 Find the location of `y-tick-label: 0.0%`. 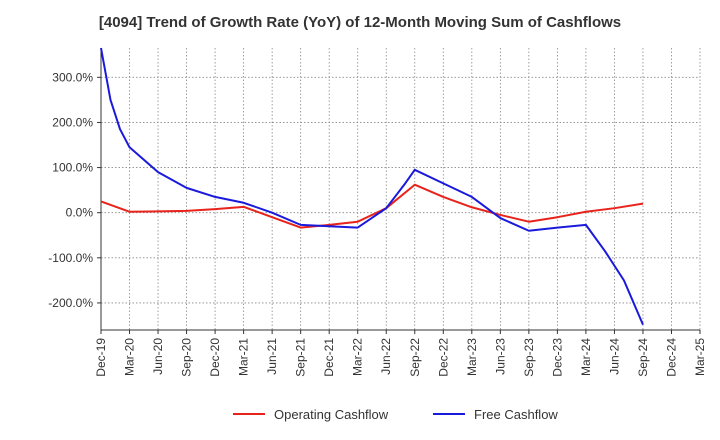

y-tick-label: 0.0% is located at coordinates (80, 213).